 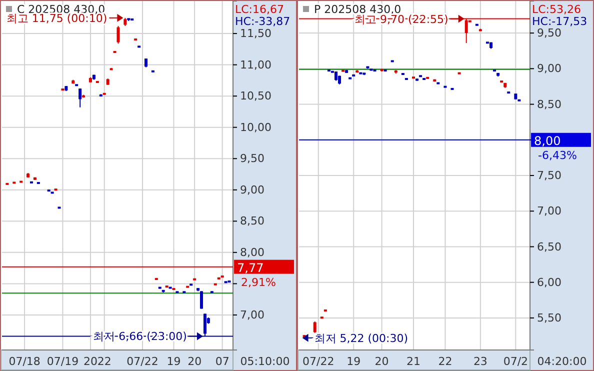 I want to click on y-tick-label: 5,50, so click(x=549, y=317).